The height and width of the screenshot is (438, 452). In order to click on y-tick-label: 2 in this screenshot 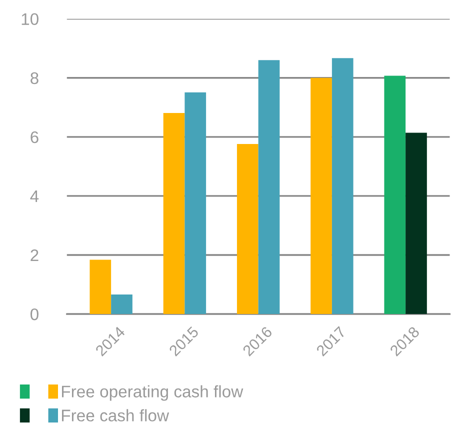, I will do `click(34, 255)`.